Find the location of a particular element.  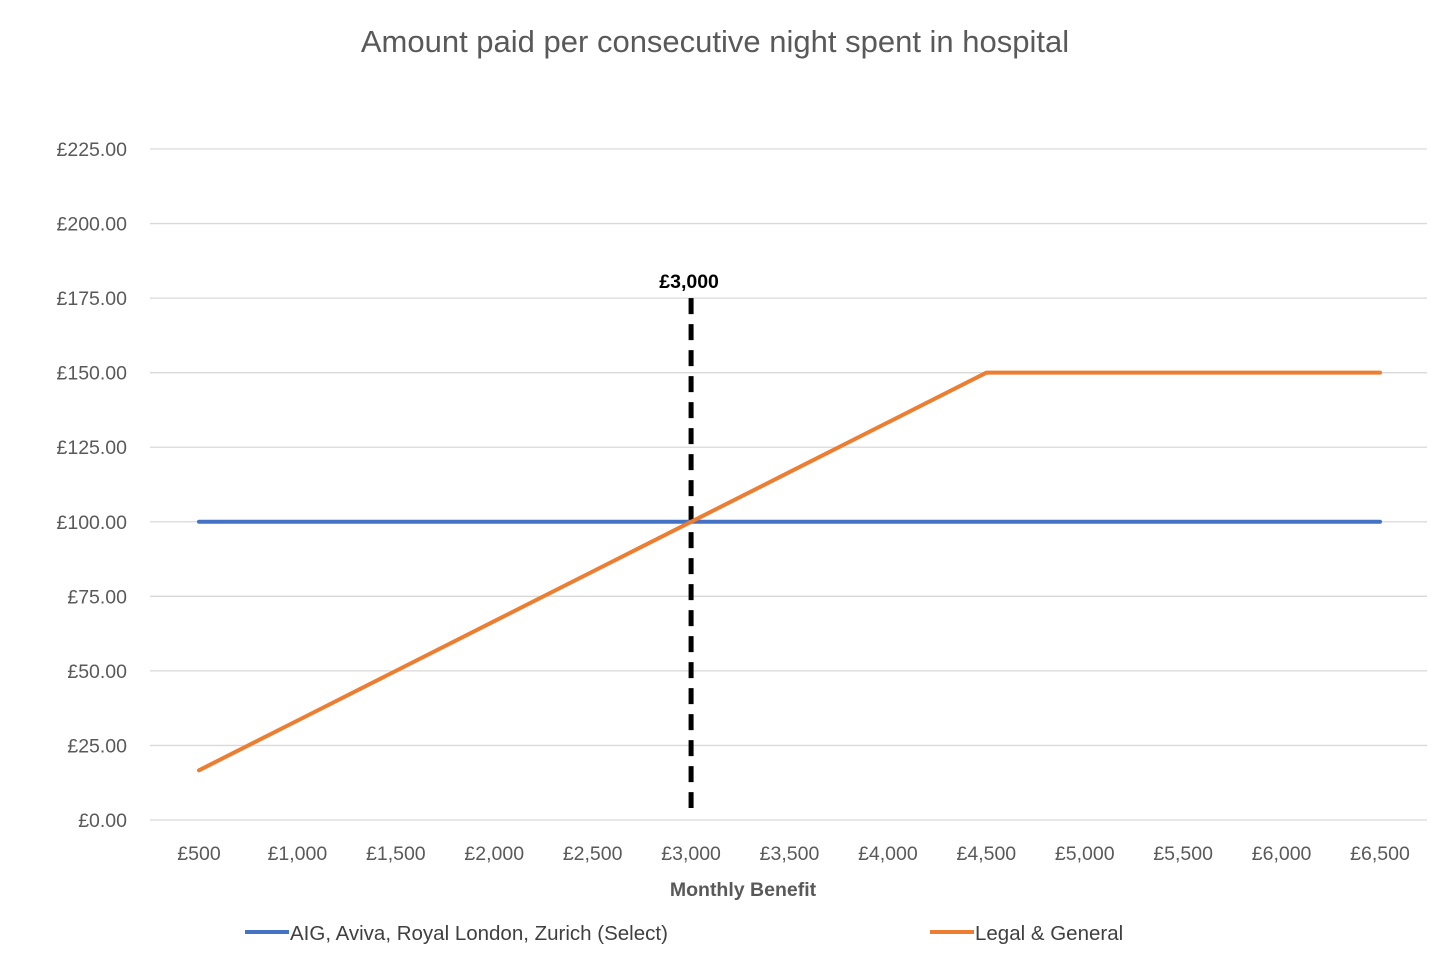

x-tick-label: £6,000 is located at coordinates (1282, 854).